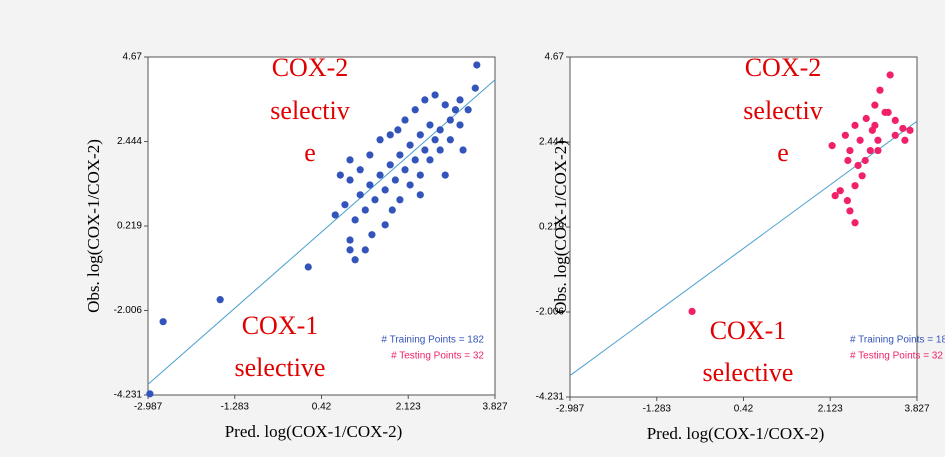 The image size is (945, 457). I want to click on legend-entry: # Testing Points = 32, so click(896, 356).